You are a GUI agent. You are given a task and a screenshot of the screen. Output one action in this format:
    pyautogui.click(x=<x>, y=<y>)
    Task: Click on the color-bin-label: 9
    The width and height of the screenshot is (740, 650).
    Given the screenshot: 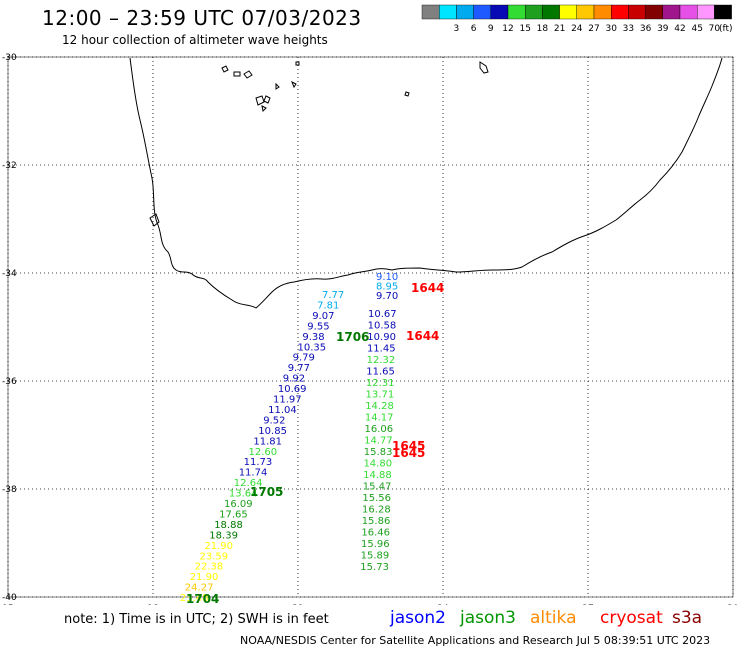 What is the action you would take?
    pyautogui.click(x=491, y=29)
    